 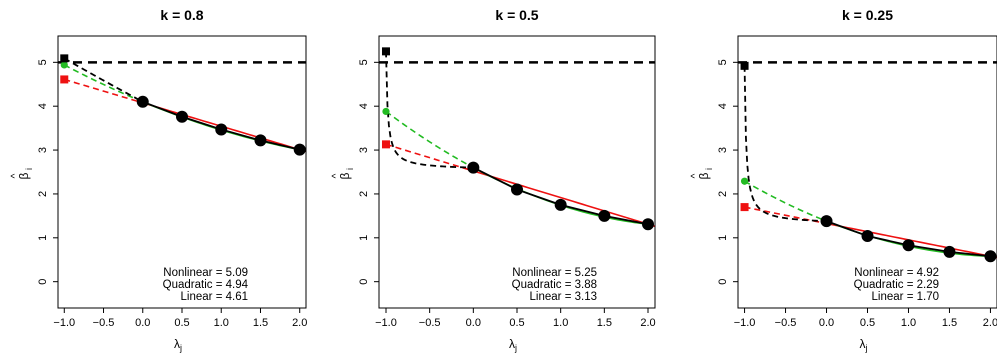 What do you see at coordinates (563, 297) in the screenshot?
I see `linear-estimate-label: Linear = 3.13` at bounding box center [563, 297].